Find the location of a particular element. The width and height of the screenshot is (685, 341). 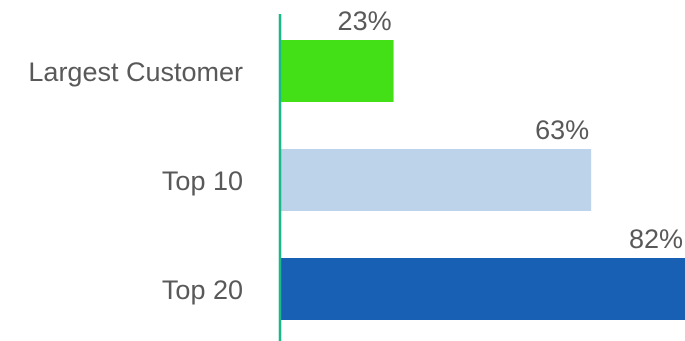

value-label-top-10: 63% is located at coordinates (562, 130).